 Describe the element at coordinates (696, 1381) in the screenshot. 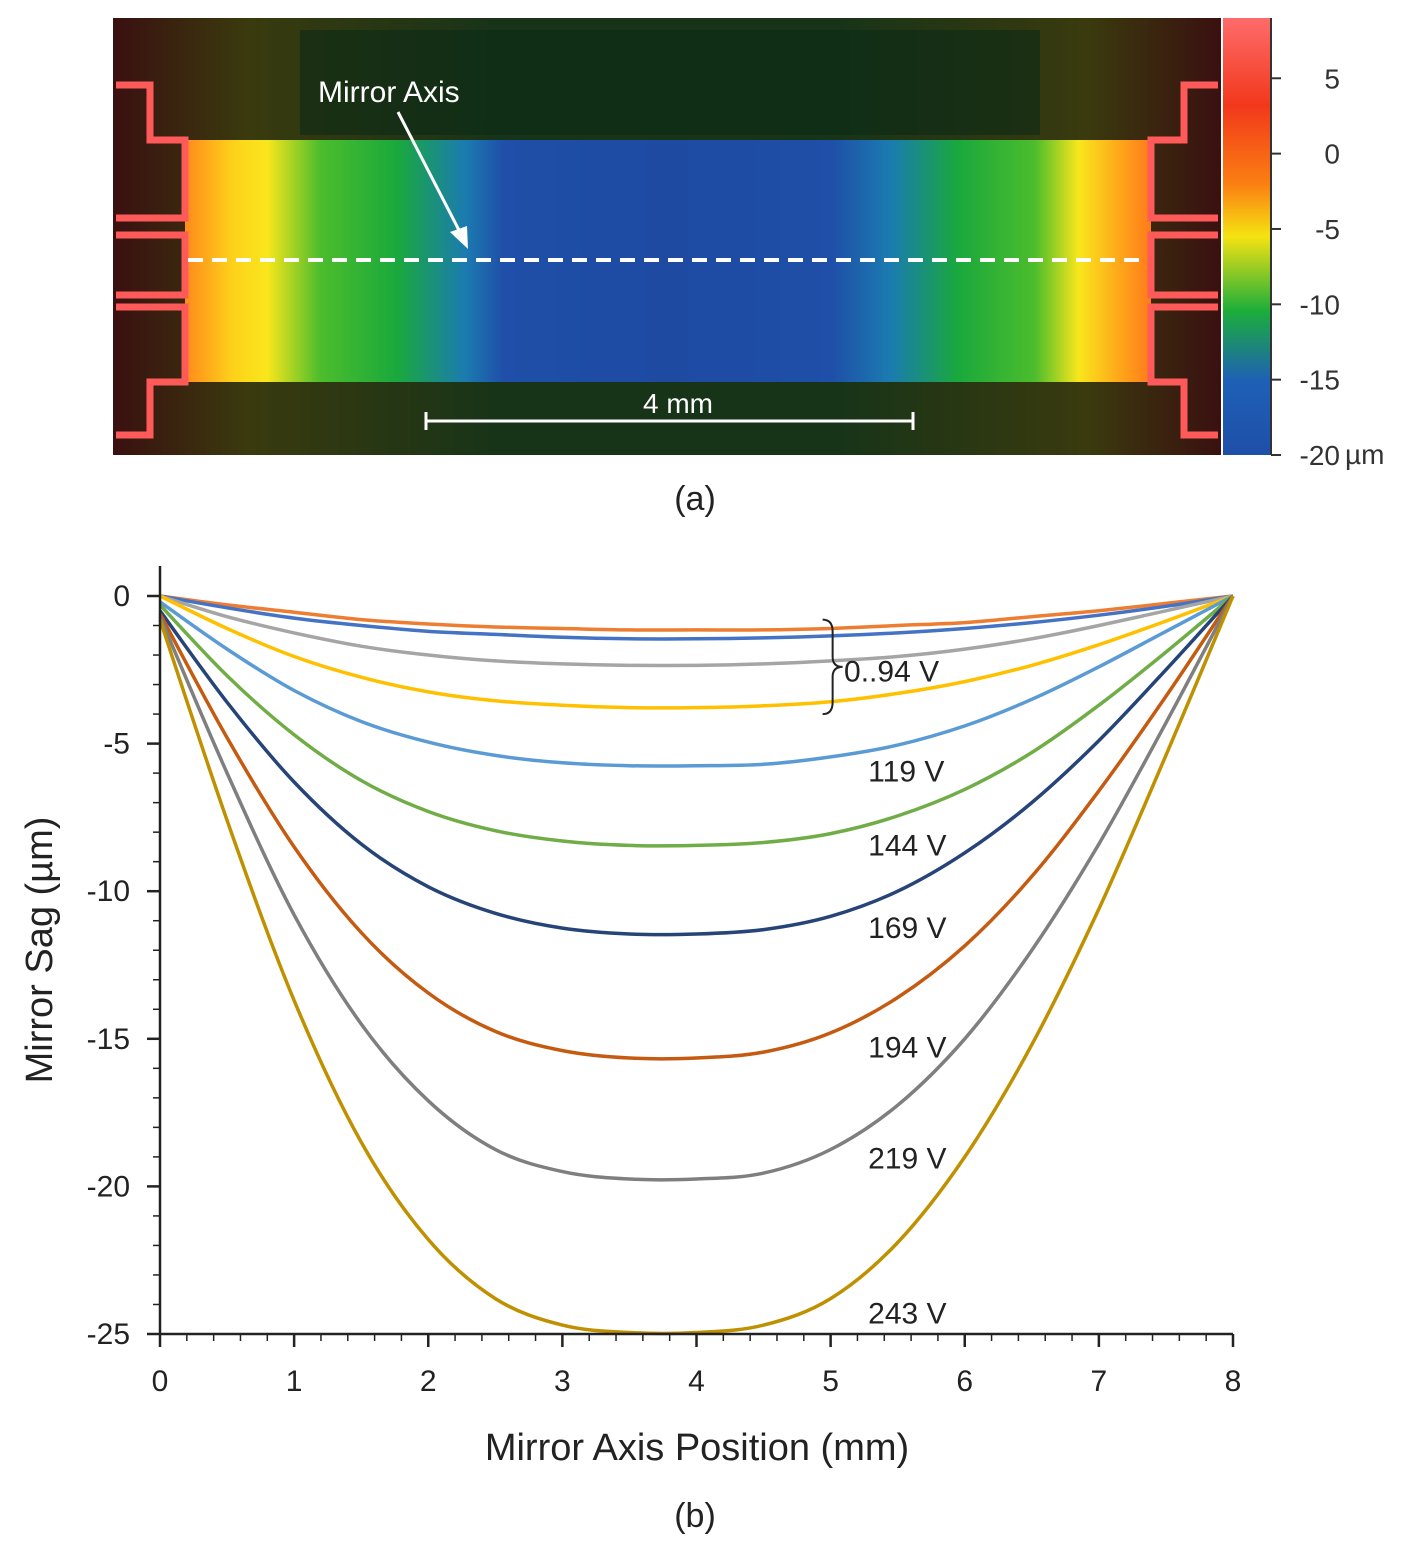

I see `x-tick-label: 4` at that location.